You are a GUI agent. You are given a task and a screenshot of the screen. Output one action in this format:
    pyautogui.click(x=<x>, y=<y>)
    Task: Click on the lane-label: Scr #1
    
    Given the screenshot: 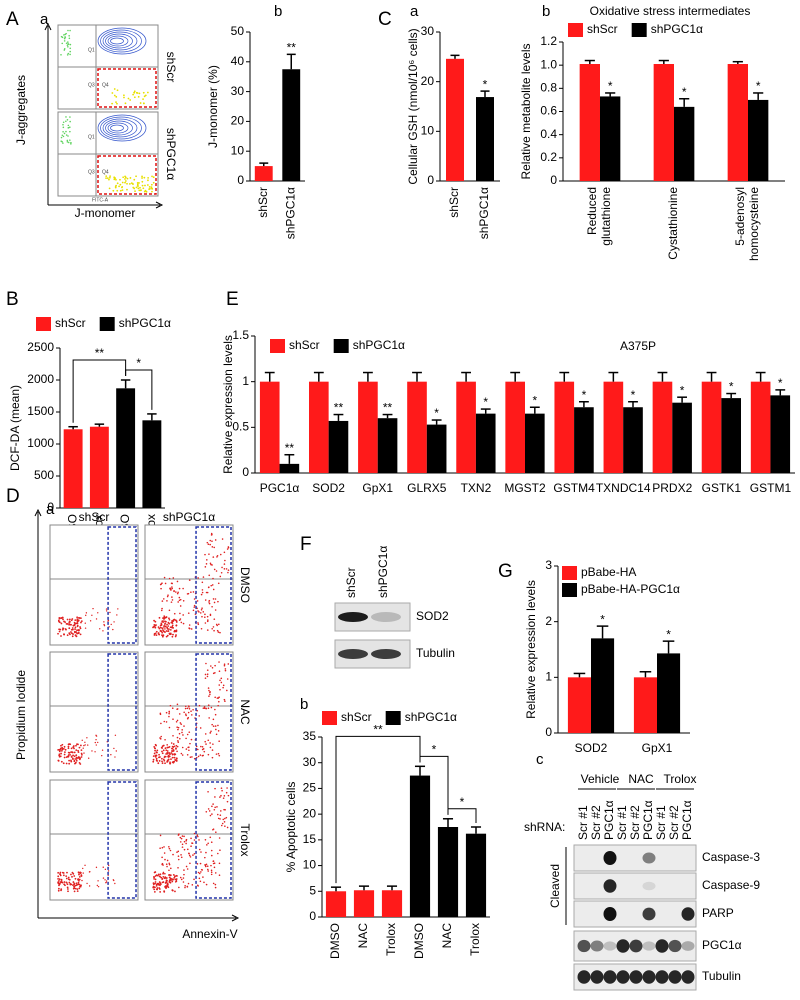 What is the action you would take?
    pyautogui.click(x=661, y=822)
    